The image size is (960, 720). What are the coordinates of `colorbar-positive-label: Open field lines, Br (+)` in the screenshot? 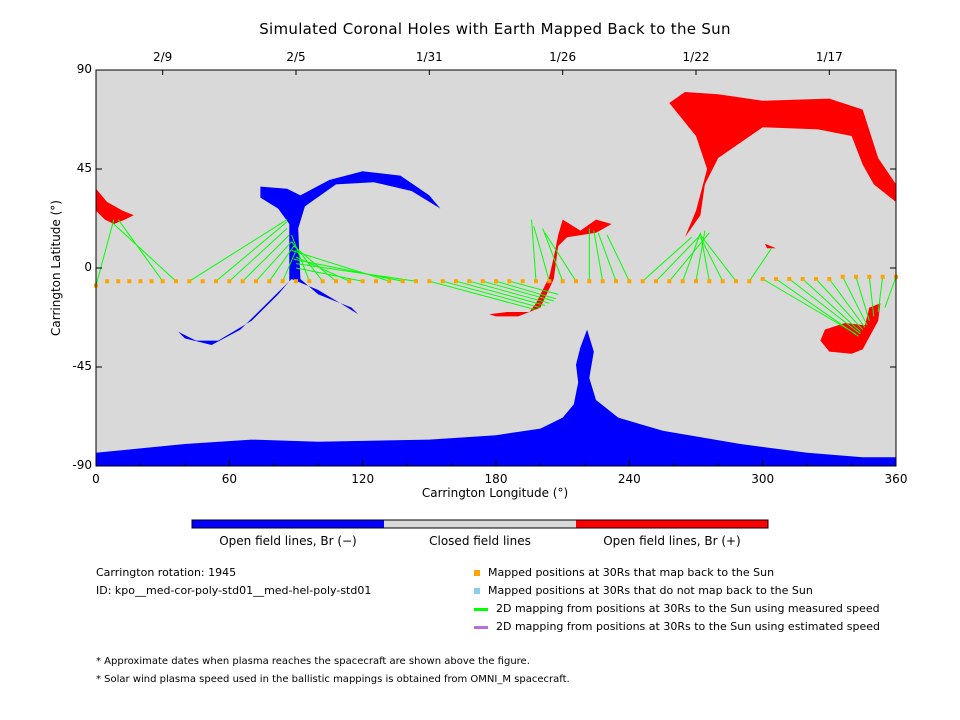 It's located at (672, 541).